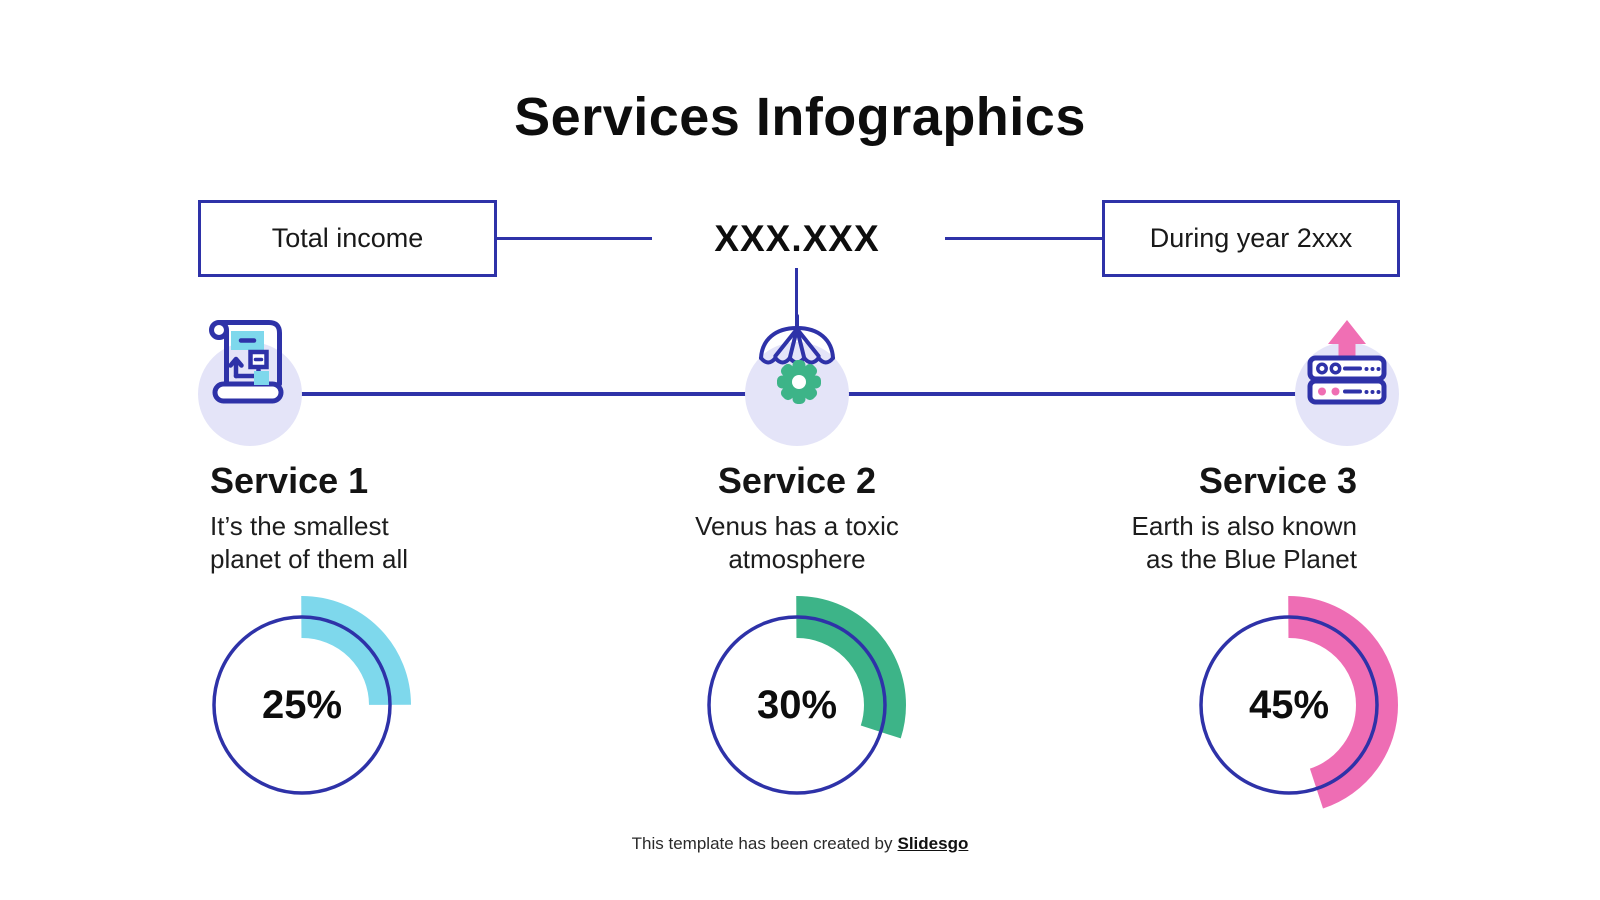 The width and height of the screenshot is (1600, 900). Describe the element at coordinates (800, 117) in the screenshot. I see `page-title: Services Infographics` at that location.